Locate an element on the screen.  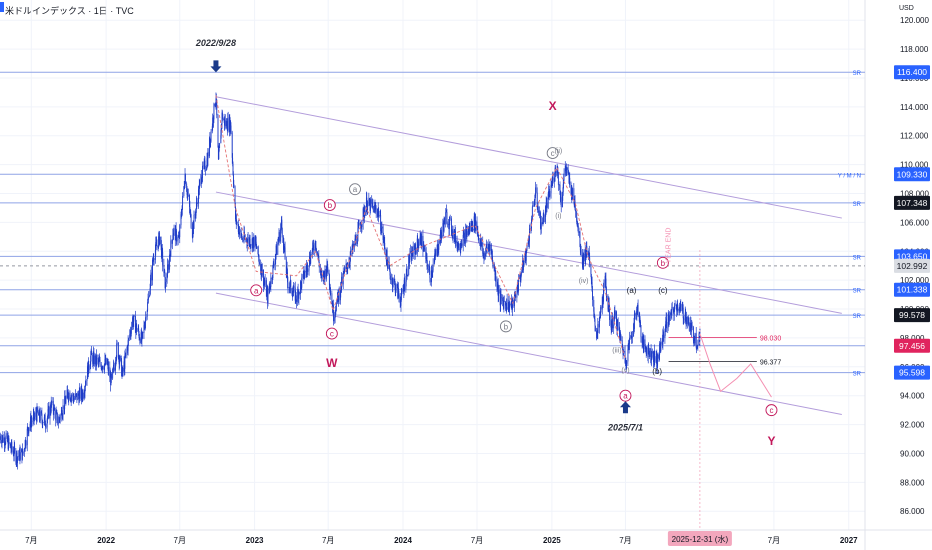
price-label-bg is located at coordinates (912, 289).